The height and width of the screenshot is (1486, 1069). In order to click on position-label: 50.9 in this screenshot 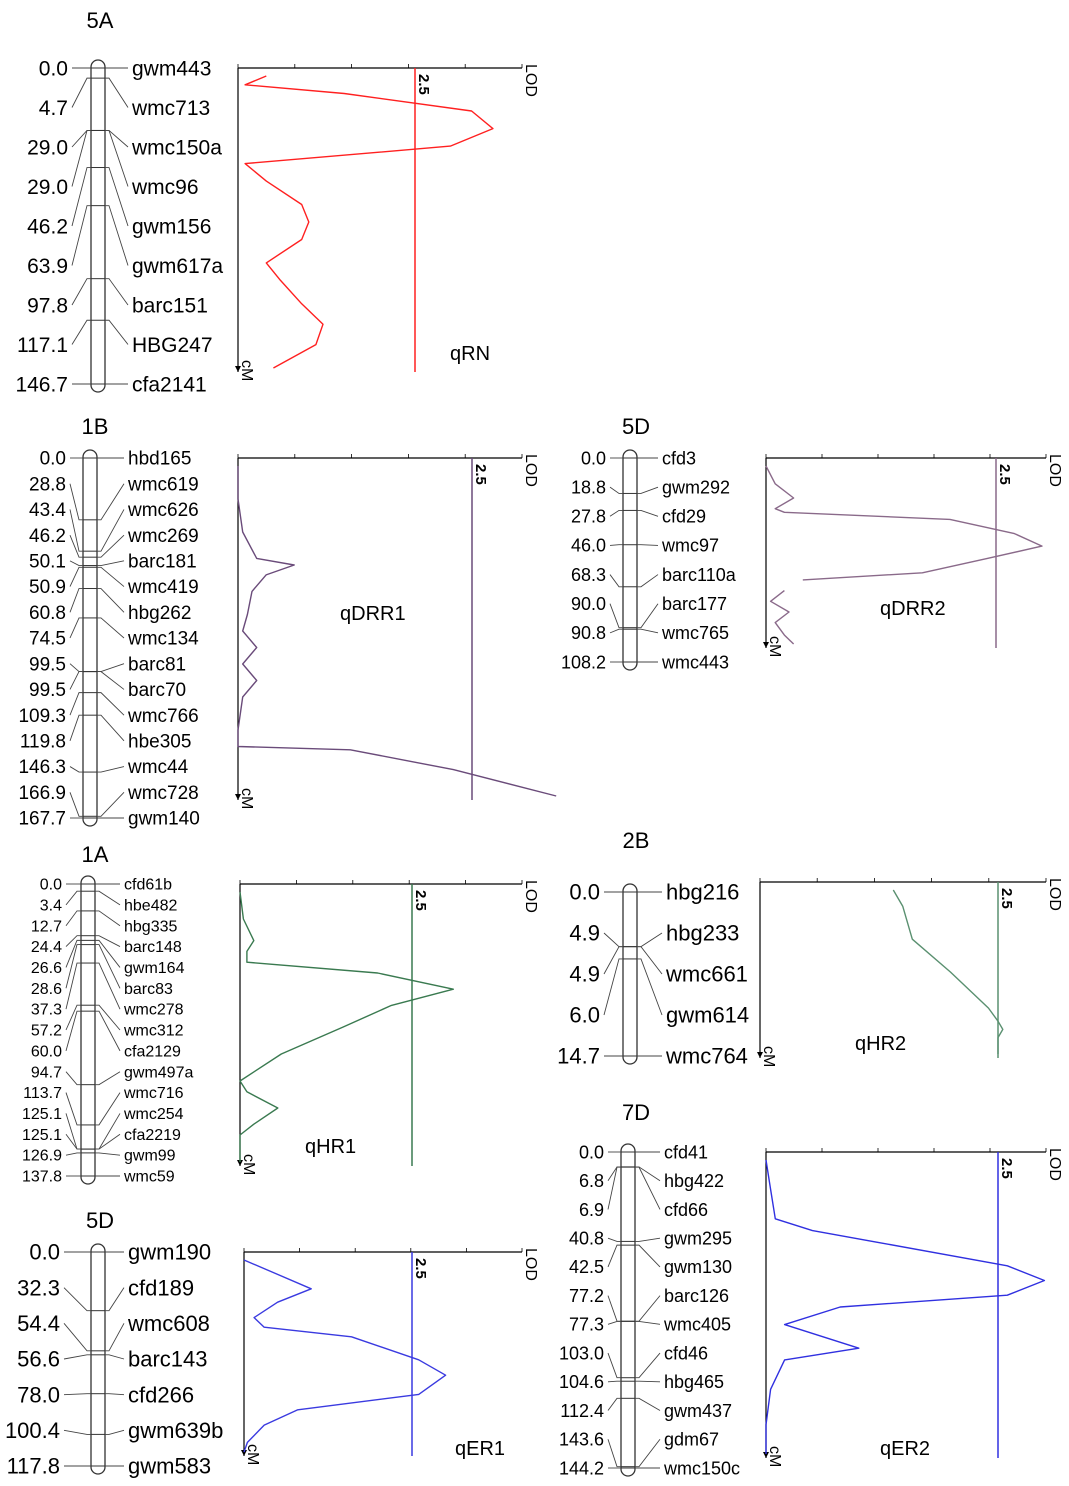, I will do `click(47, 587)`.